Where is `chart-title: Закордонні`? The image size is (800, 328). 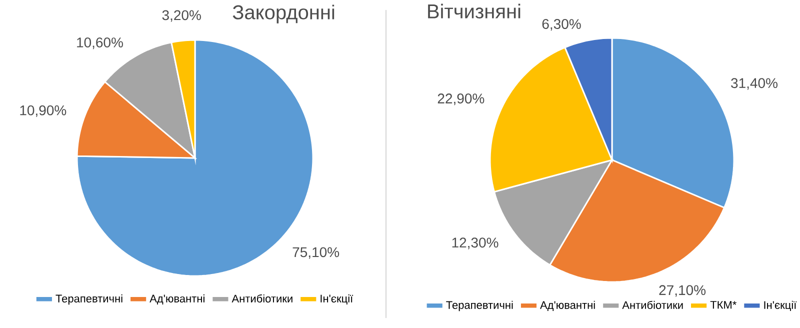 chart-title: Закордонні is located at coordinates (283, 14).